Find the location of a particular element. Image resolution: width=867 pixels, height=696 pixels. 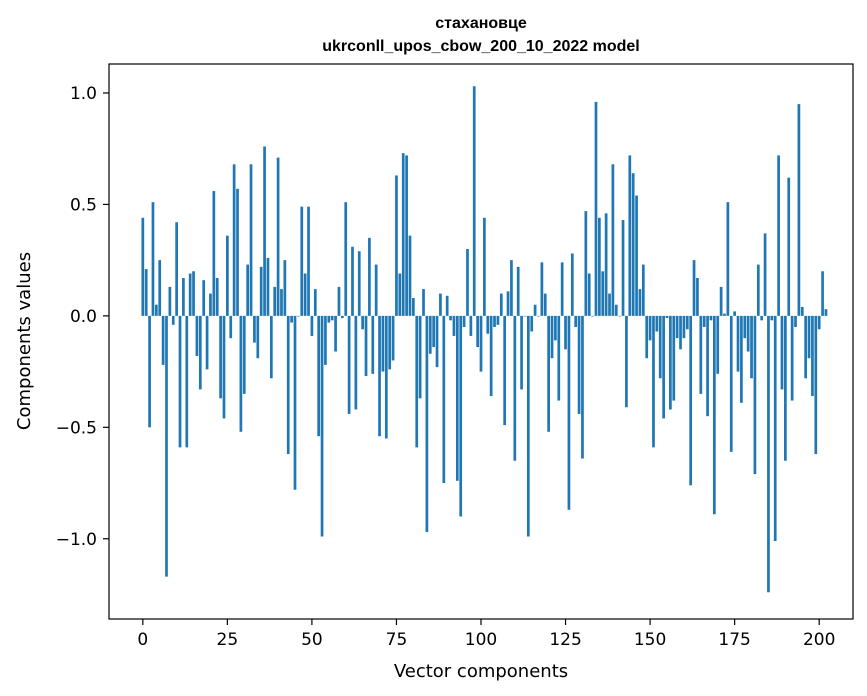

x-tick-label: 50 is located at coordinates (312, 640).